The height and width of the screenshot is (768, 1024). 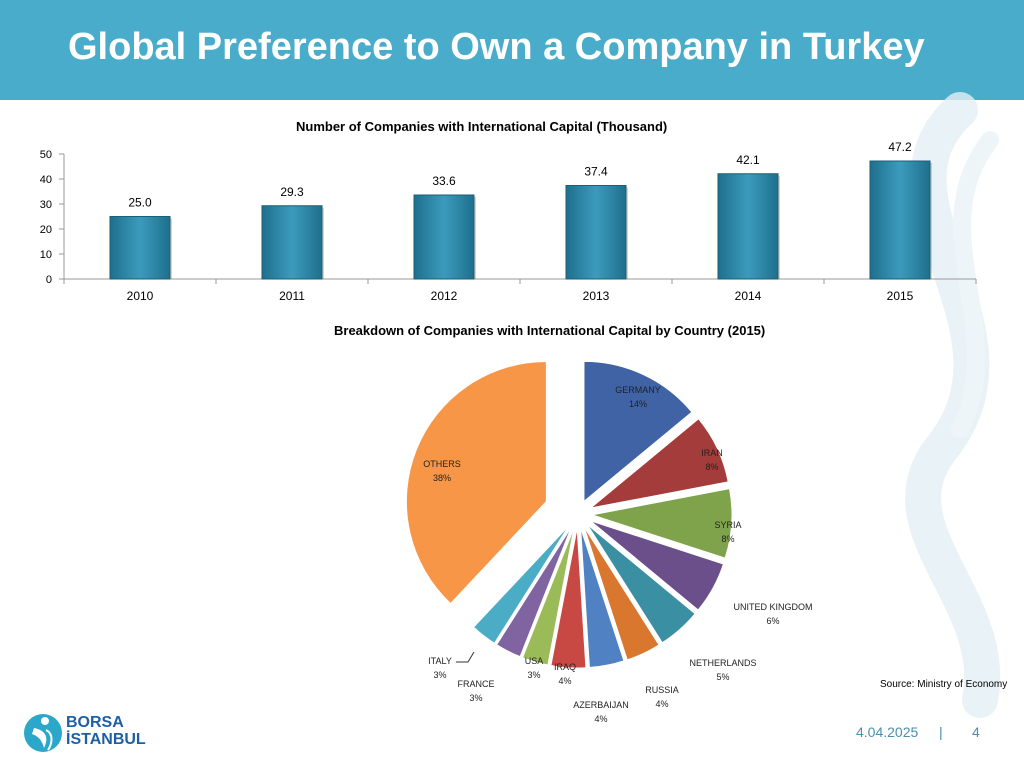 I want to click on pie-label-usa: USA, so click(x=534, y=661).